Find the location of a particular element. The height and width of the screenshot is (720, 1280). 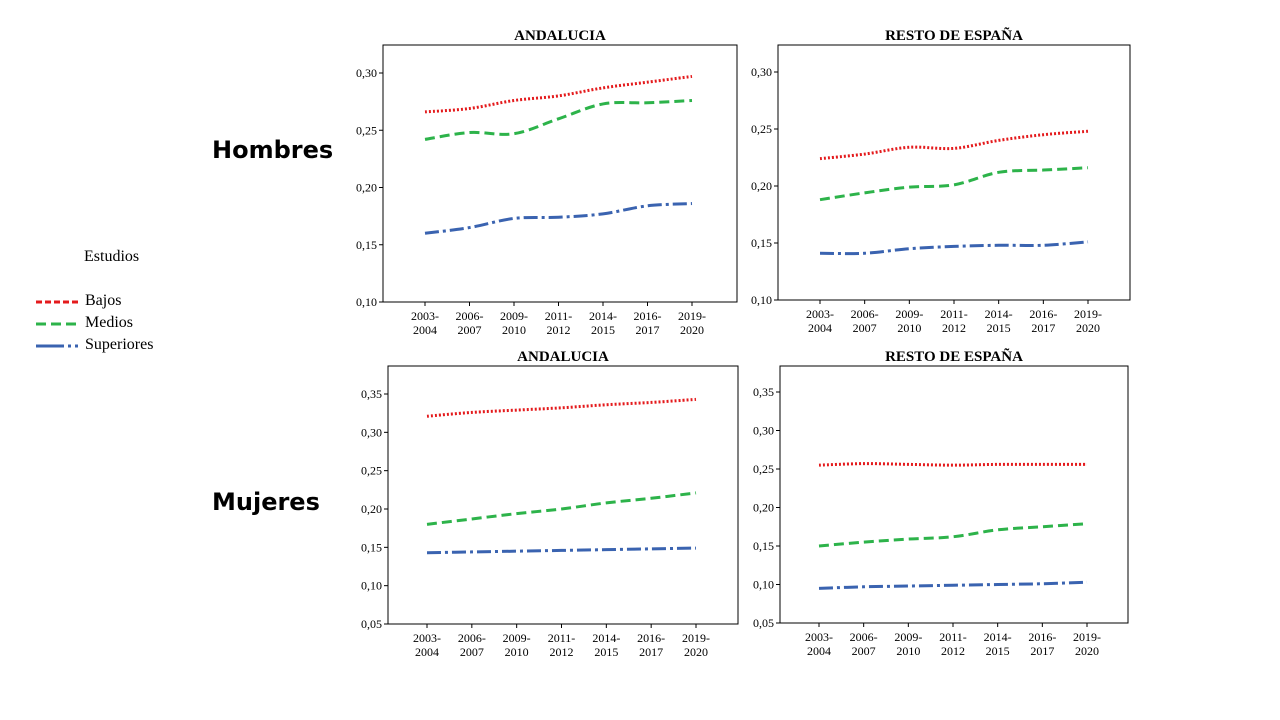

legend-label-bajos: Bajos is located at coordinates (103, 300).